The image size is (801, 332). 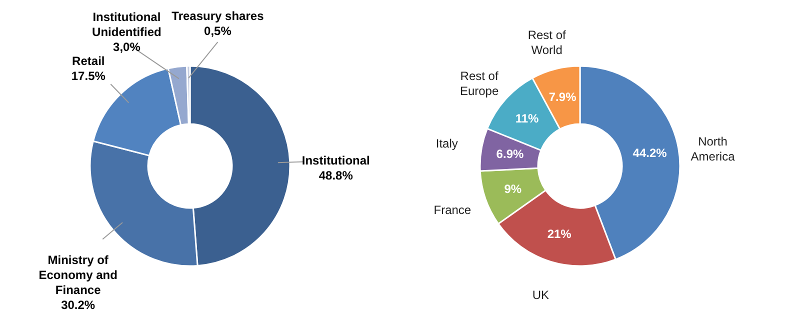 I want to click on data-label: 48.8%, so click(x=336, y=175).